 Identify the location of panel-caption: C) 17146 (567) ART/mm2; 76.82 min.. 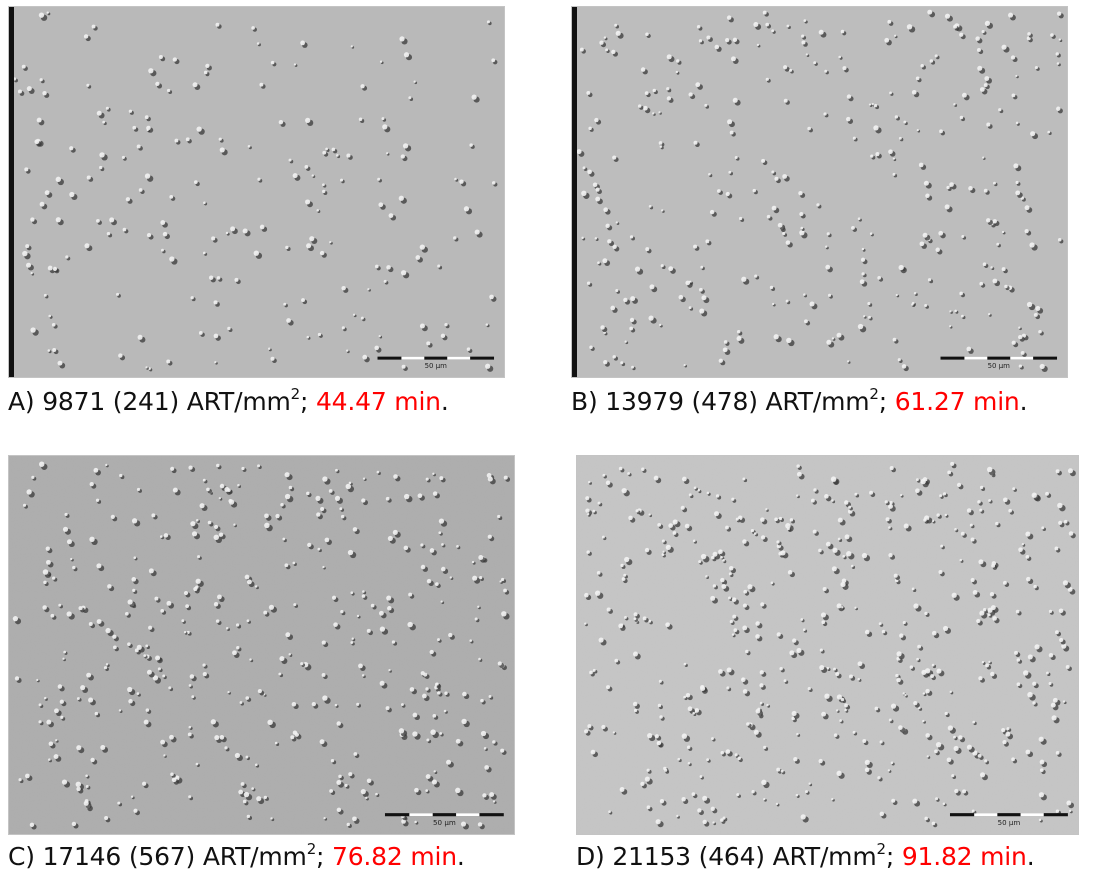
(236, 856).